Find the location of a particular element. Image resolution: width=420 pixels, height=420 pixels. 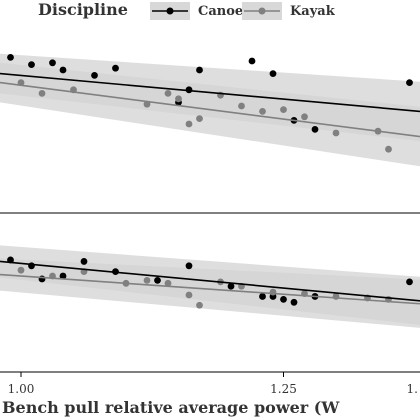

x-axis-ticks: 1.00 1.25 1. is located at coordinates (213, 384).